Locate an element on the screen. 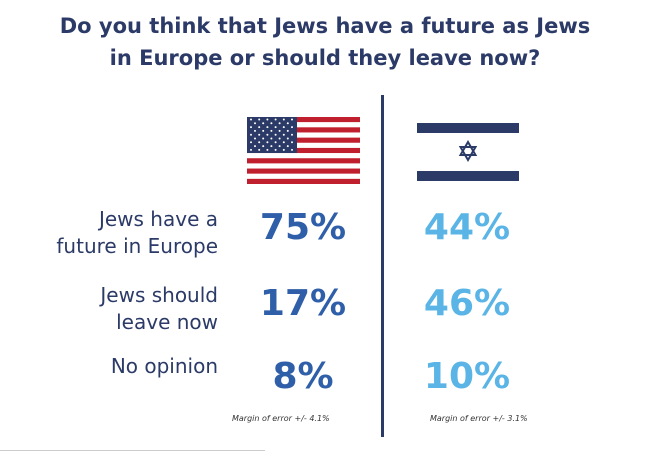 This screenshot has height=454, width=650. bottom-rule is located at coordinates (132, 450).